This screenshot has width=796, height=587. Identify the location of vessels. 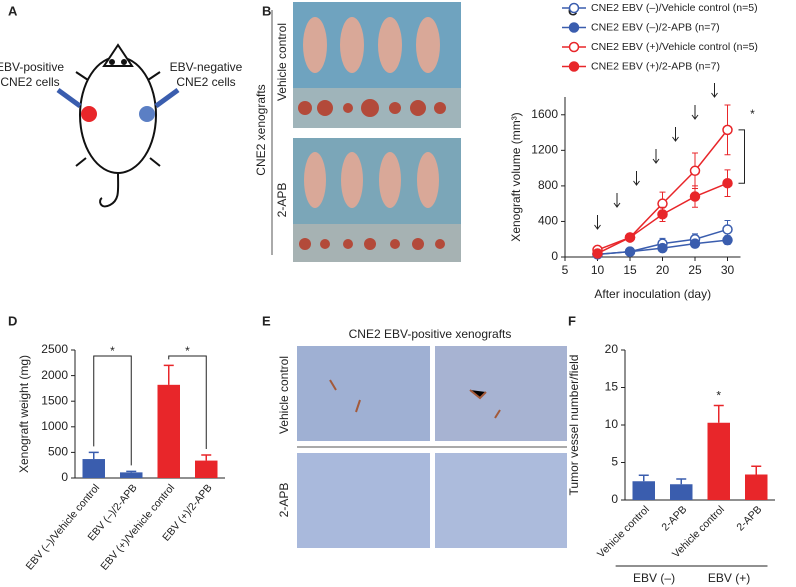
(415, 399).